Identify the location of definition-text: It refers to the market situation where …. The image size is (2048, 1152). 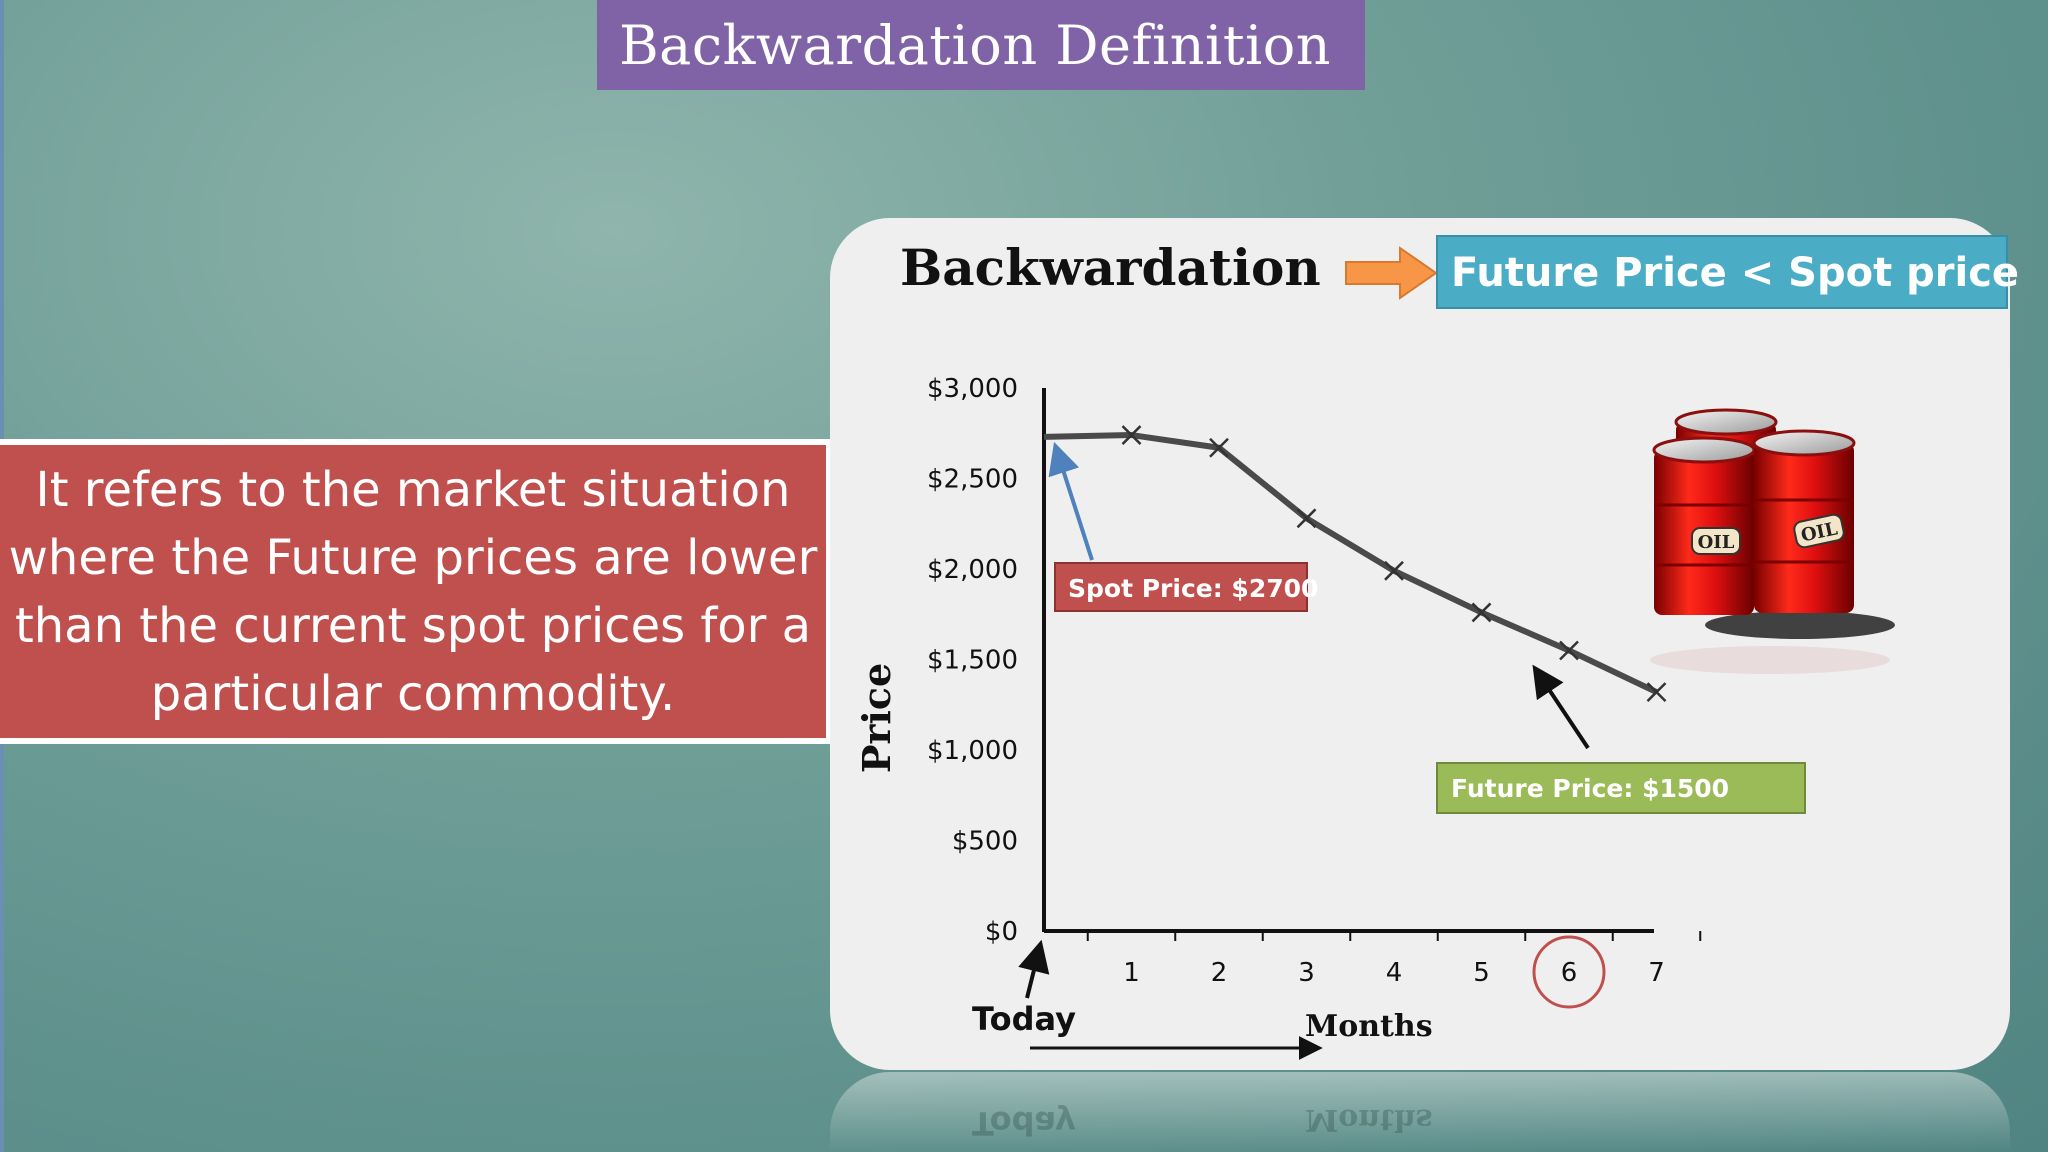
(413, 591).